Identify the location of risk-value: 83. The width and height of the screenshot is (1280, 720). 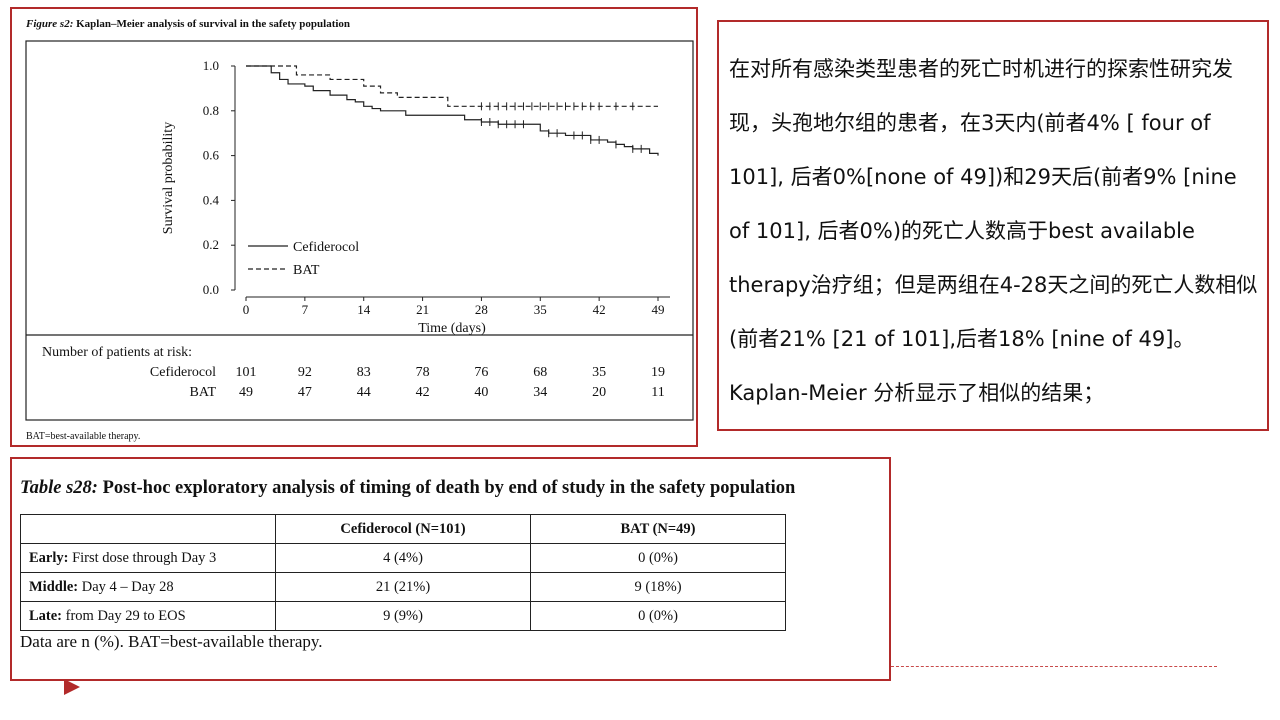
(364, 372).